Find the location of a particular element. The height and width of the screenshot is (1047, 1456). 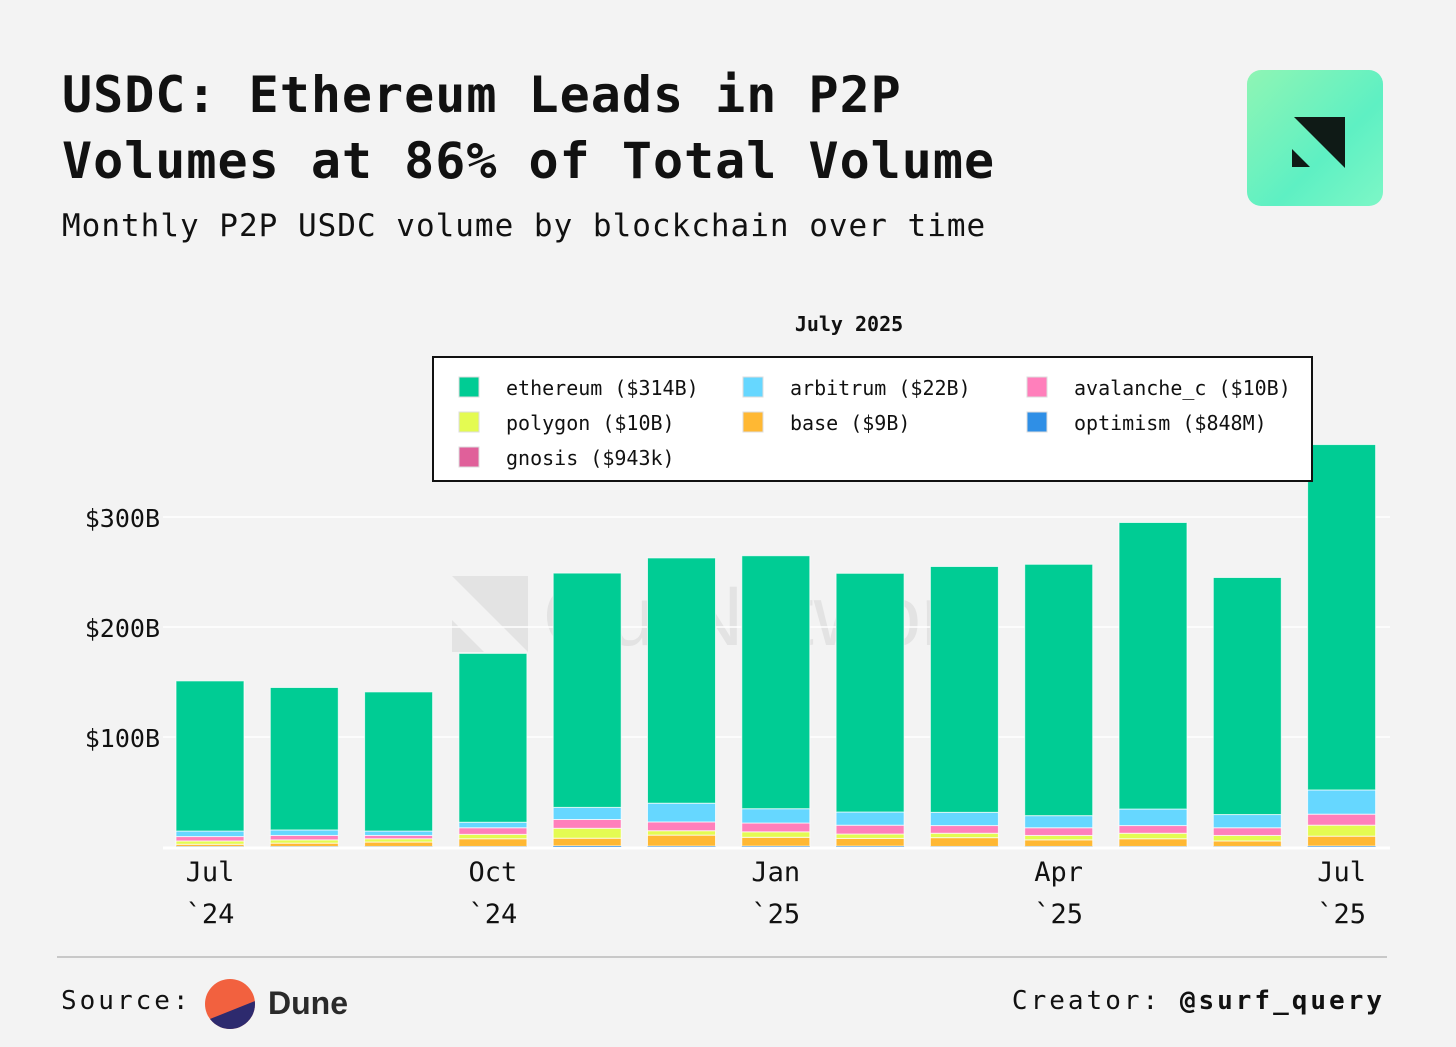

footer-divider is located at coordinates (722, 957).